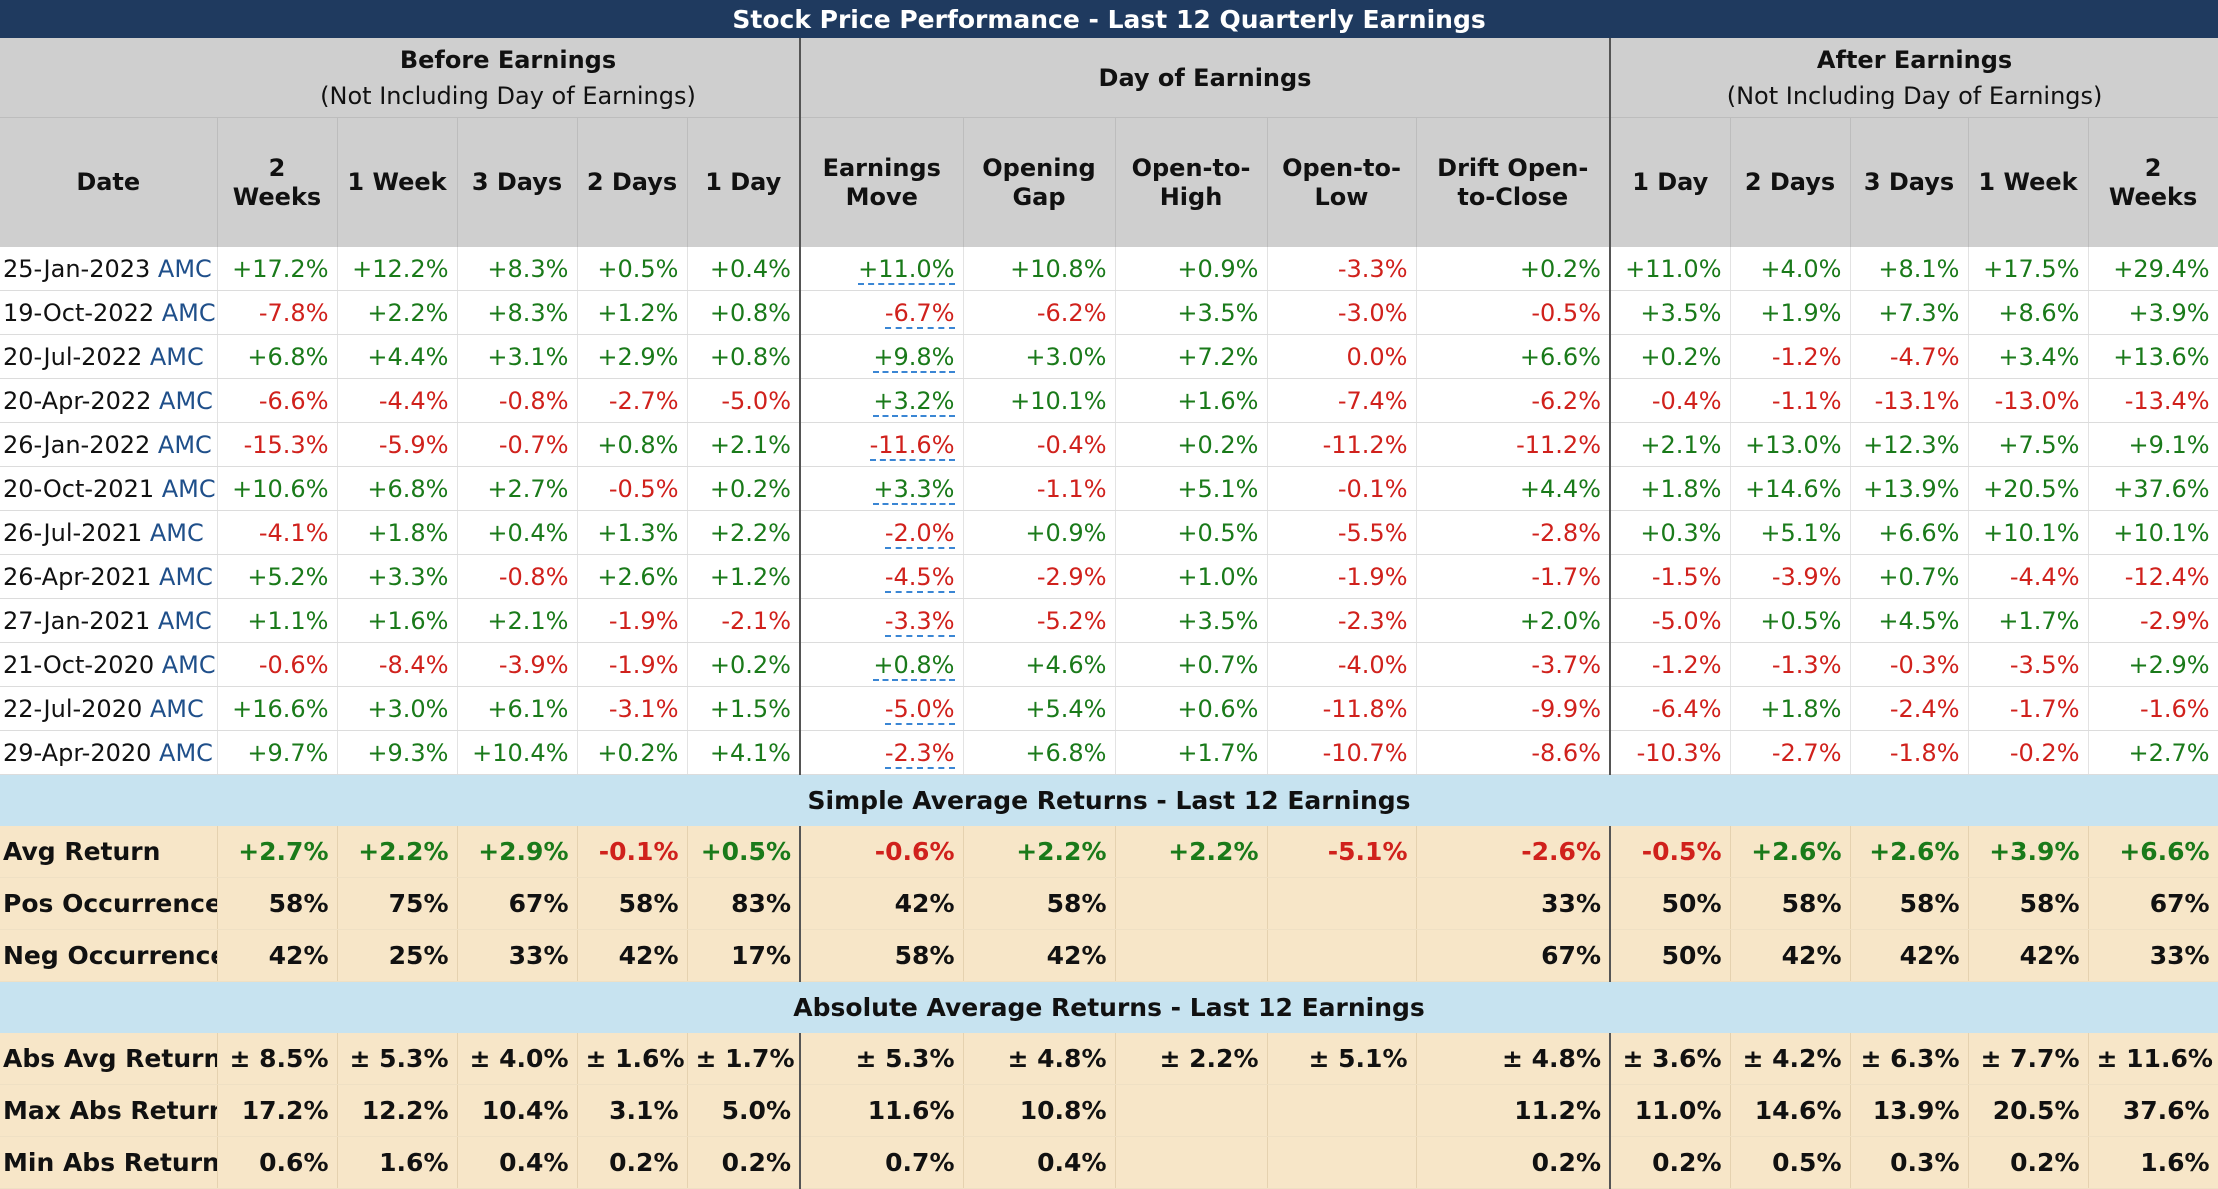 The height and width of the screenshot is (1189, 2218). I want to click on value-cell: +6.1%, so click(517, 708).